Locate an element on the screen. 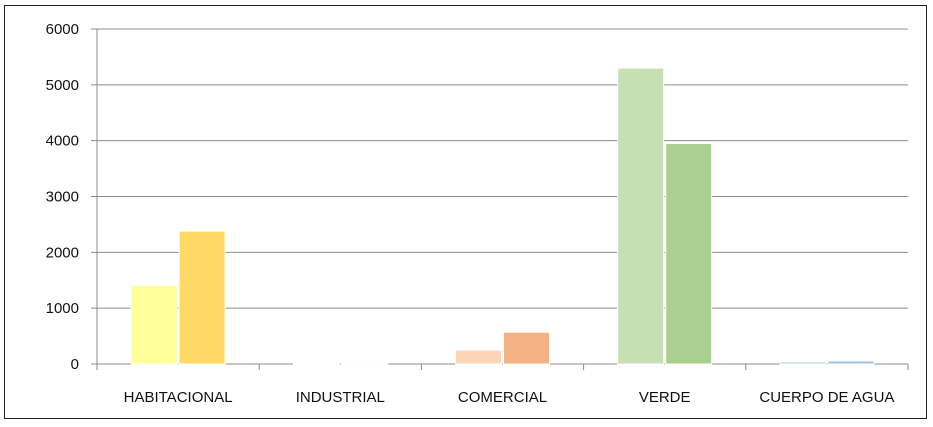 This screenshot has height=427, width=933. y-tick-label: 2000 is located at coordinates (62, 252).